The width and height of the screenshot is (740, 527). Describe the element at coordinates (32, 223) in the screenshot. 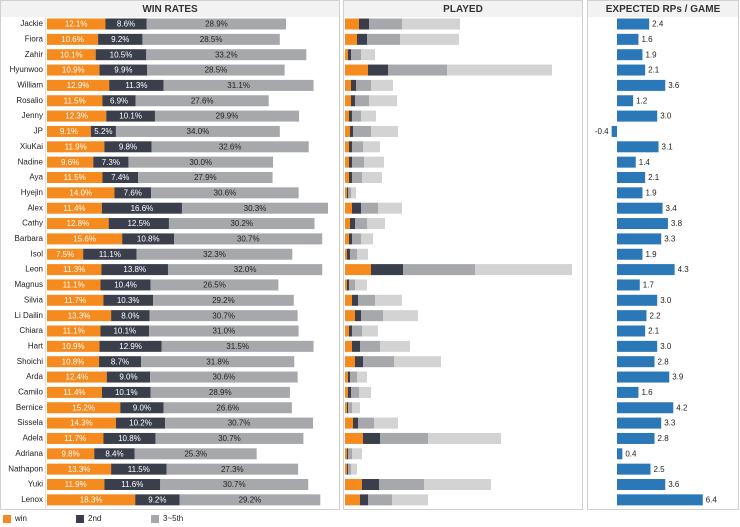

I see `category-label: Cathy` at that location.